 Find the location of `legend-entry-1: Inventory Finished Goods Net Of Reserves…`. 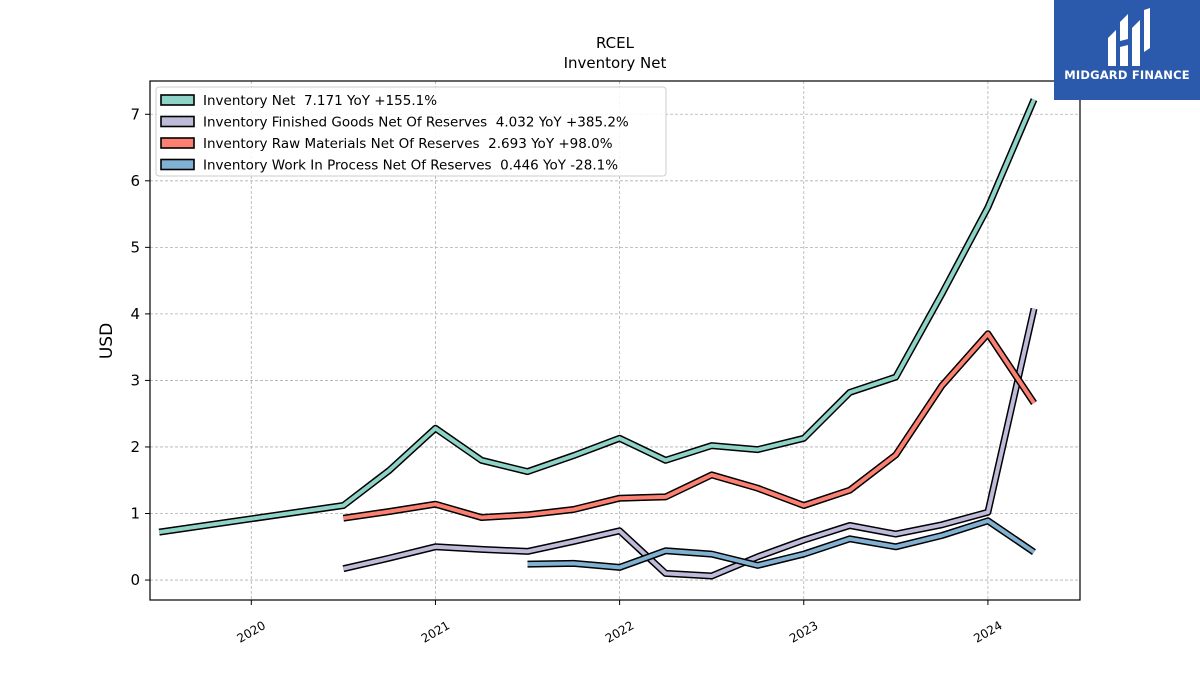

legend-entry-1: Inventory Finished Goods Net Of Reserves… is located at coordinates (416, 123).